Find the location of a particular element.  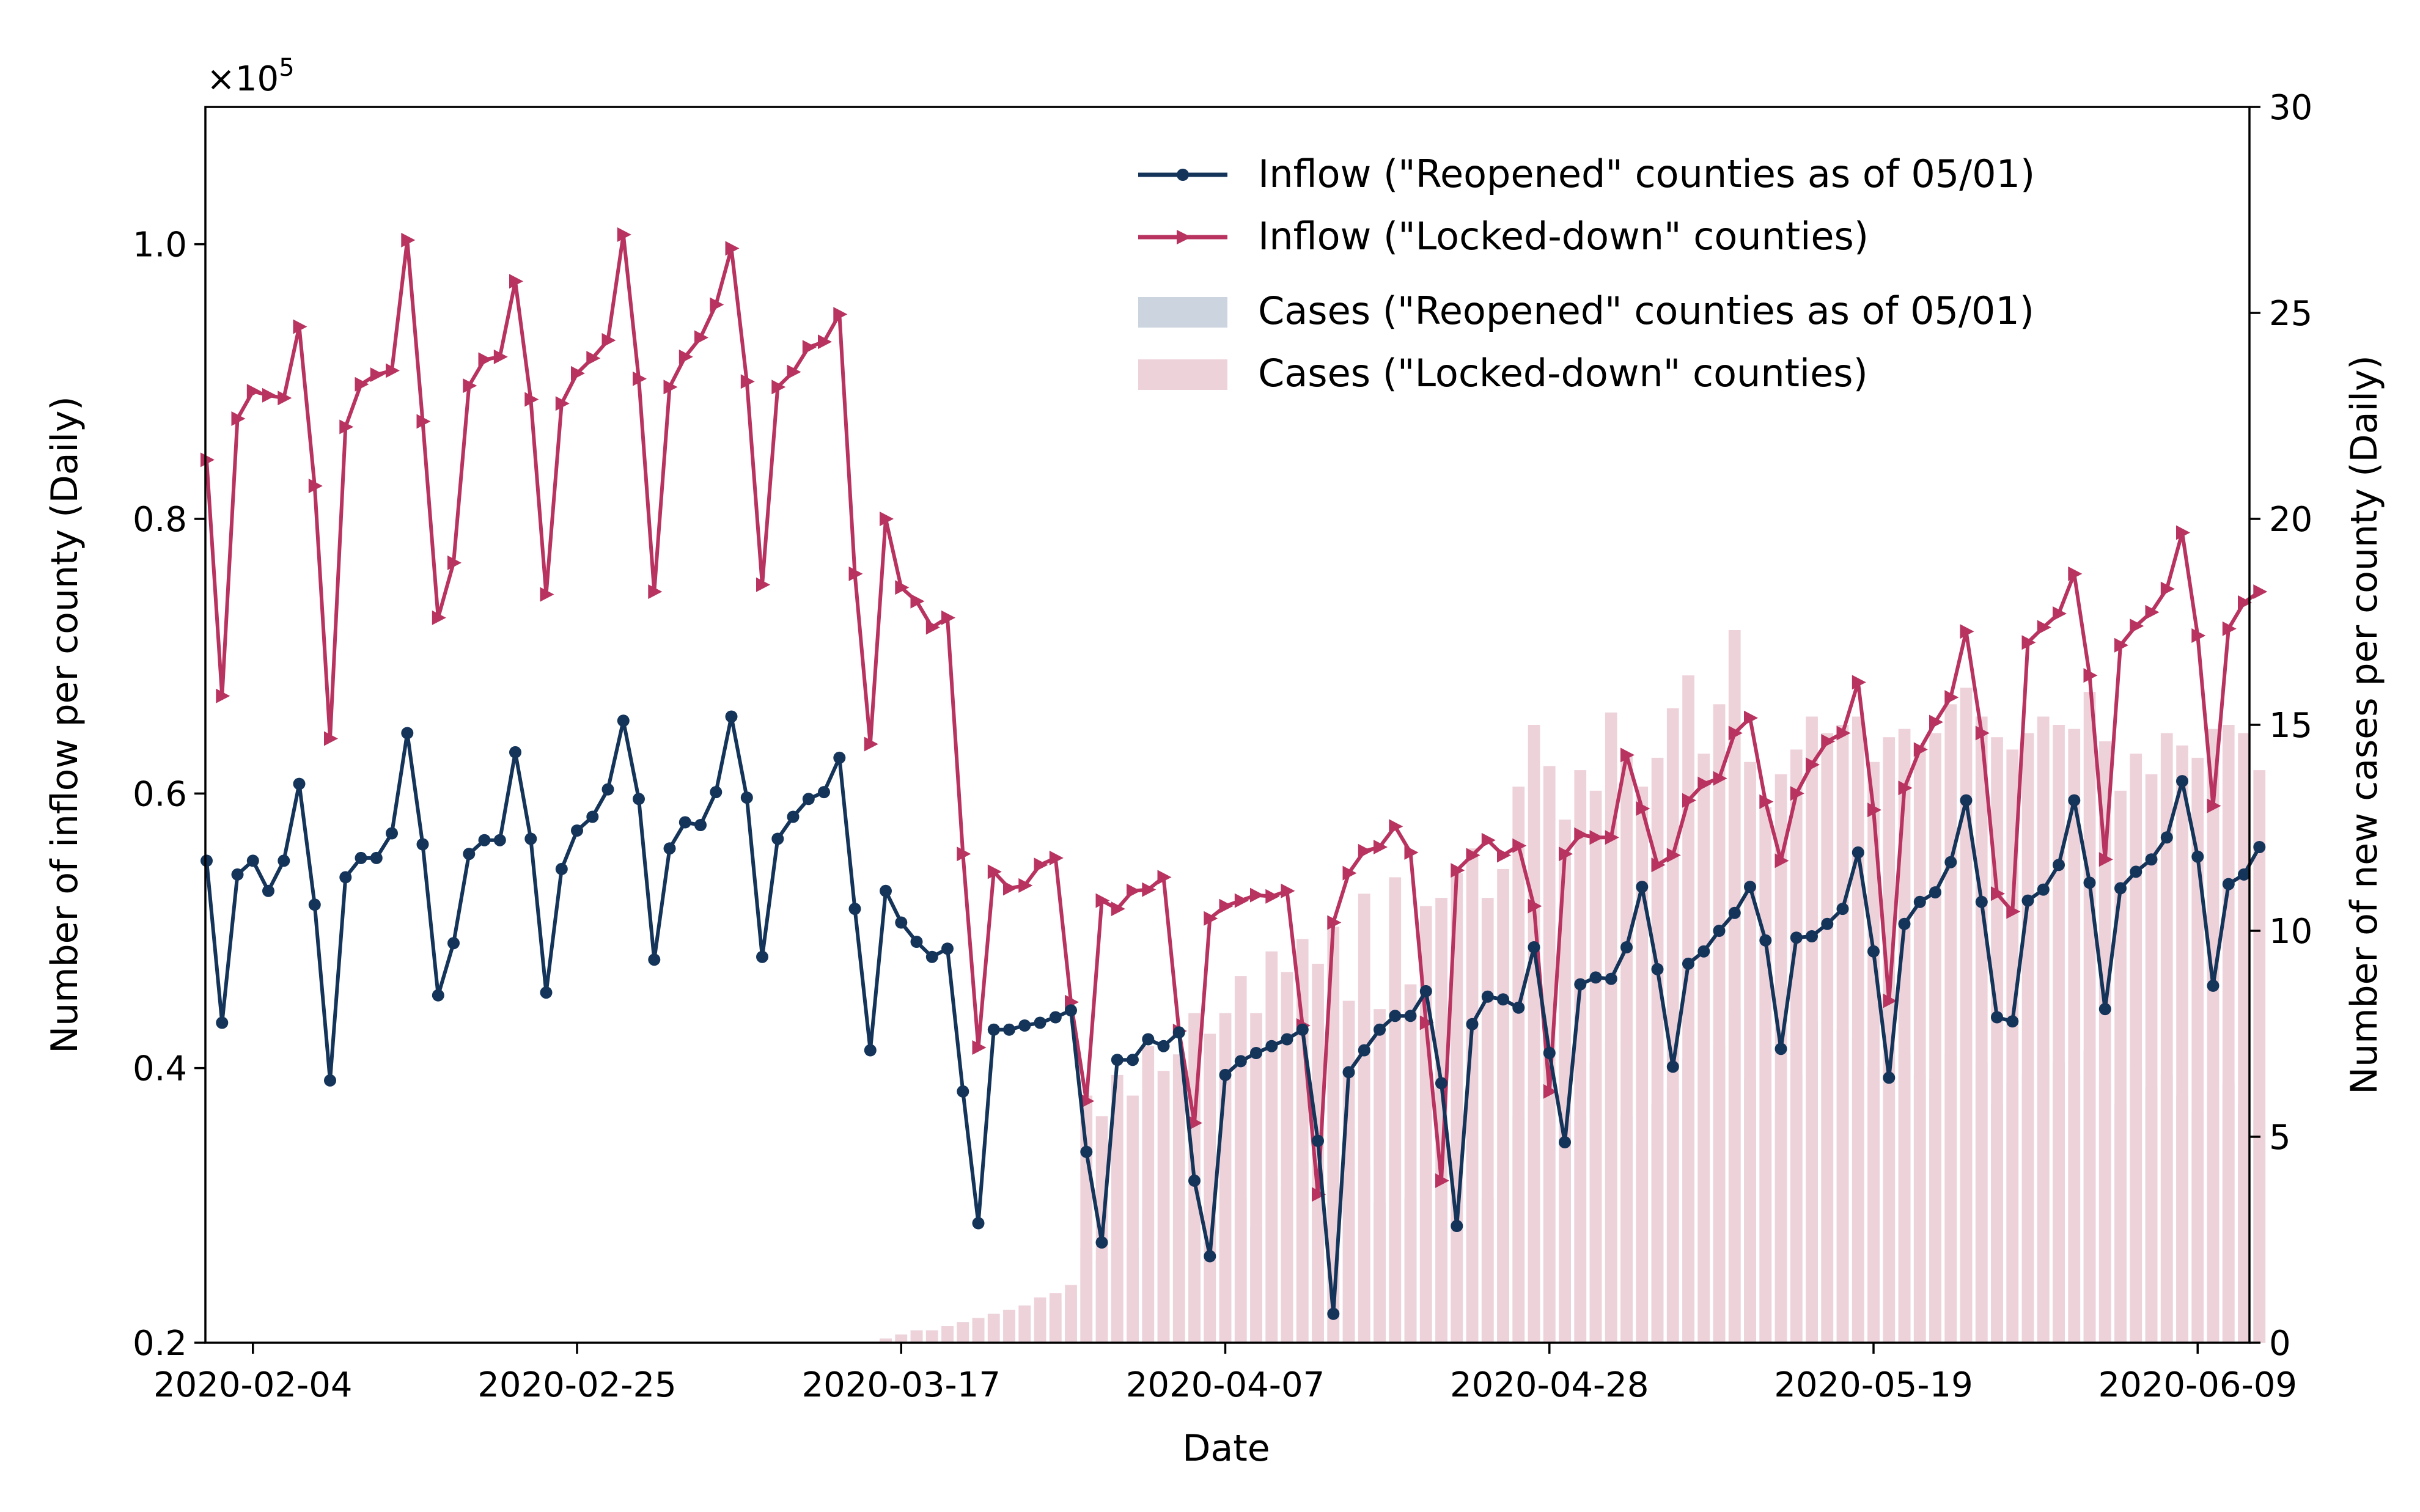

x-tick-label: 2020-03-17 is located at coordinates (901, 1385).